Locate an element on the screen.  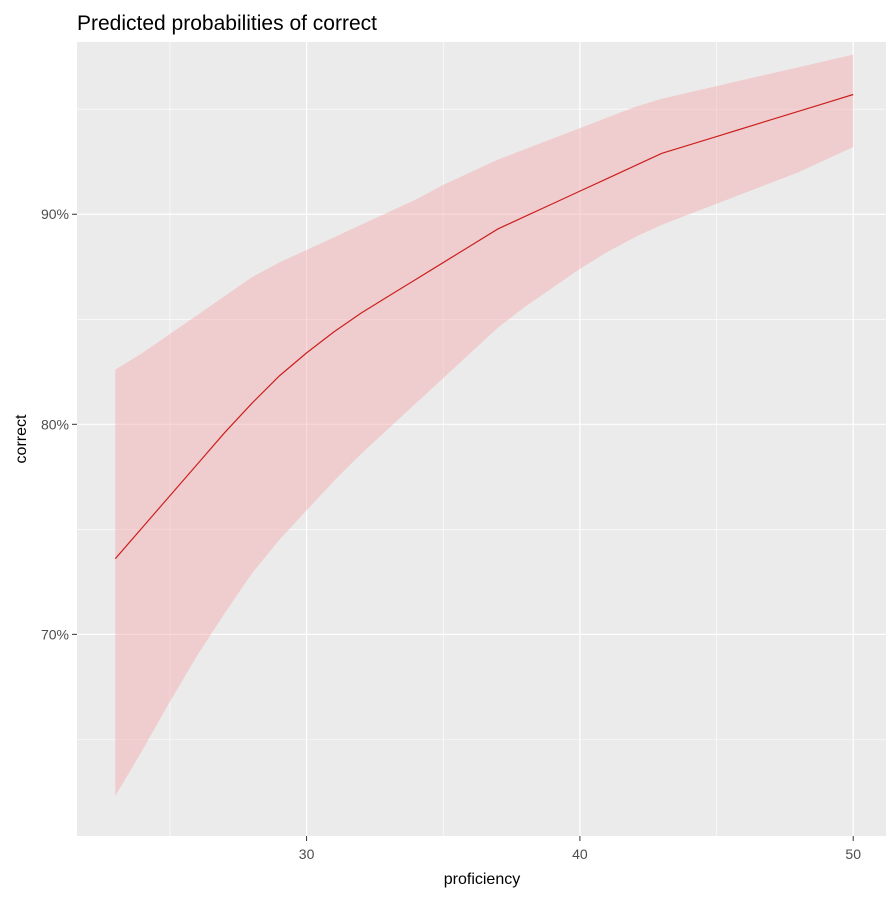
y-tick-label: 80% is located at coordinates (55, 424).